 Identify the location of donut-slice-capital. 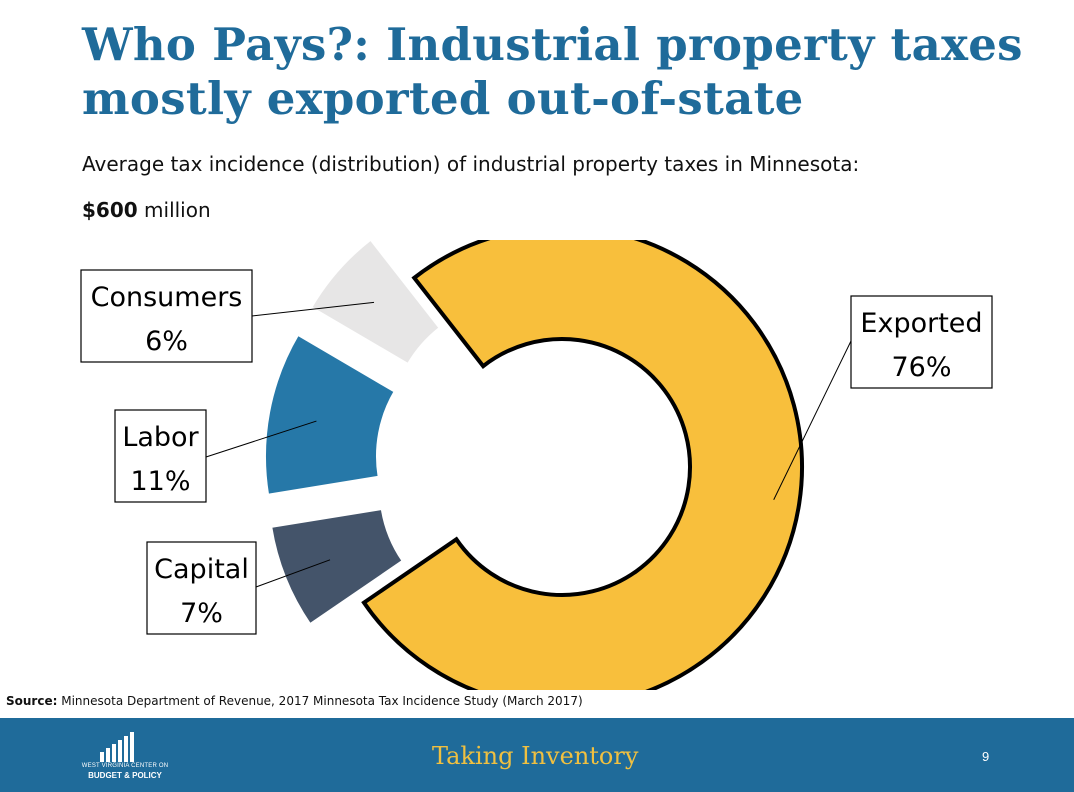
(337, 566).